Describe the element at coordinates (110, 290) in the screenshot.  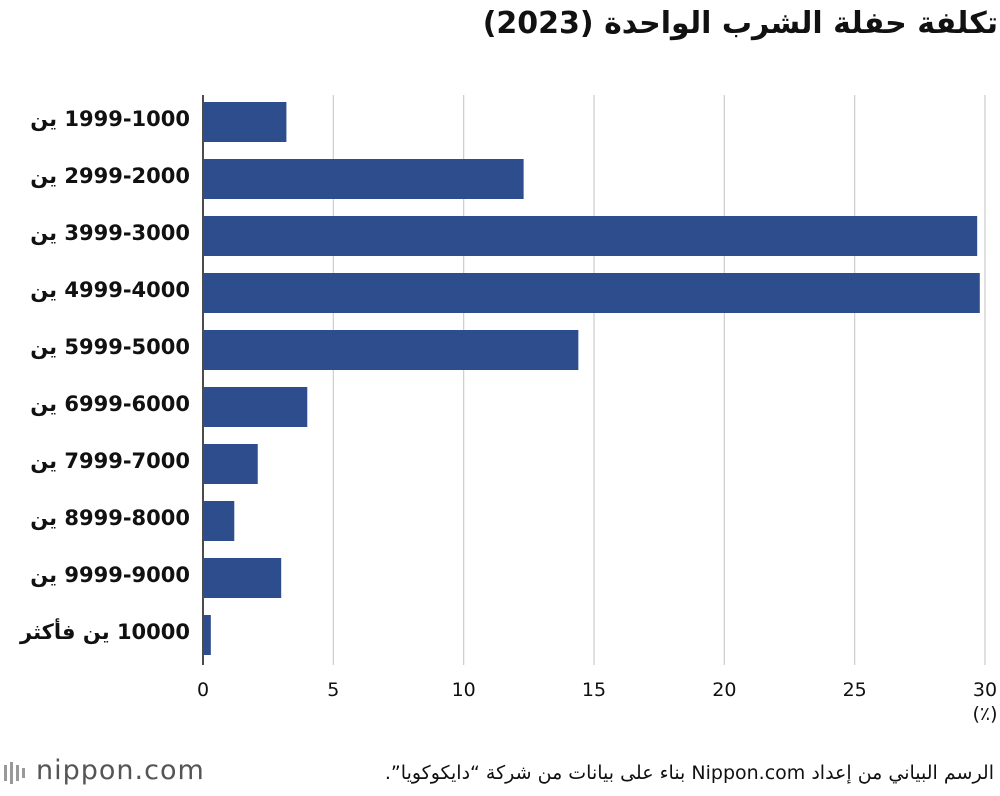
I see `y-tick-label: 4999-4000 ين` at that location.